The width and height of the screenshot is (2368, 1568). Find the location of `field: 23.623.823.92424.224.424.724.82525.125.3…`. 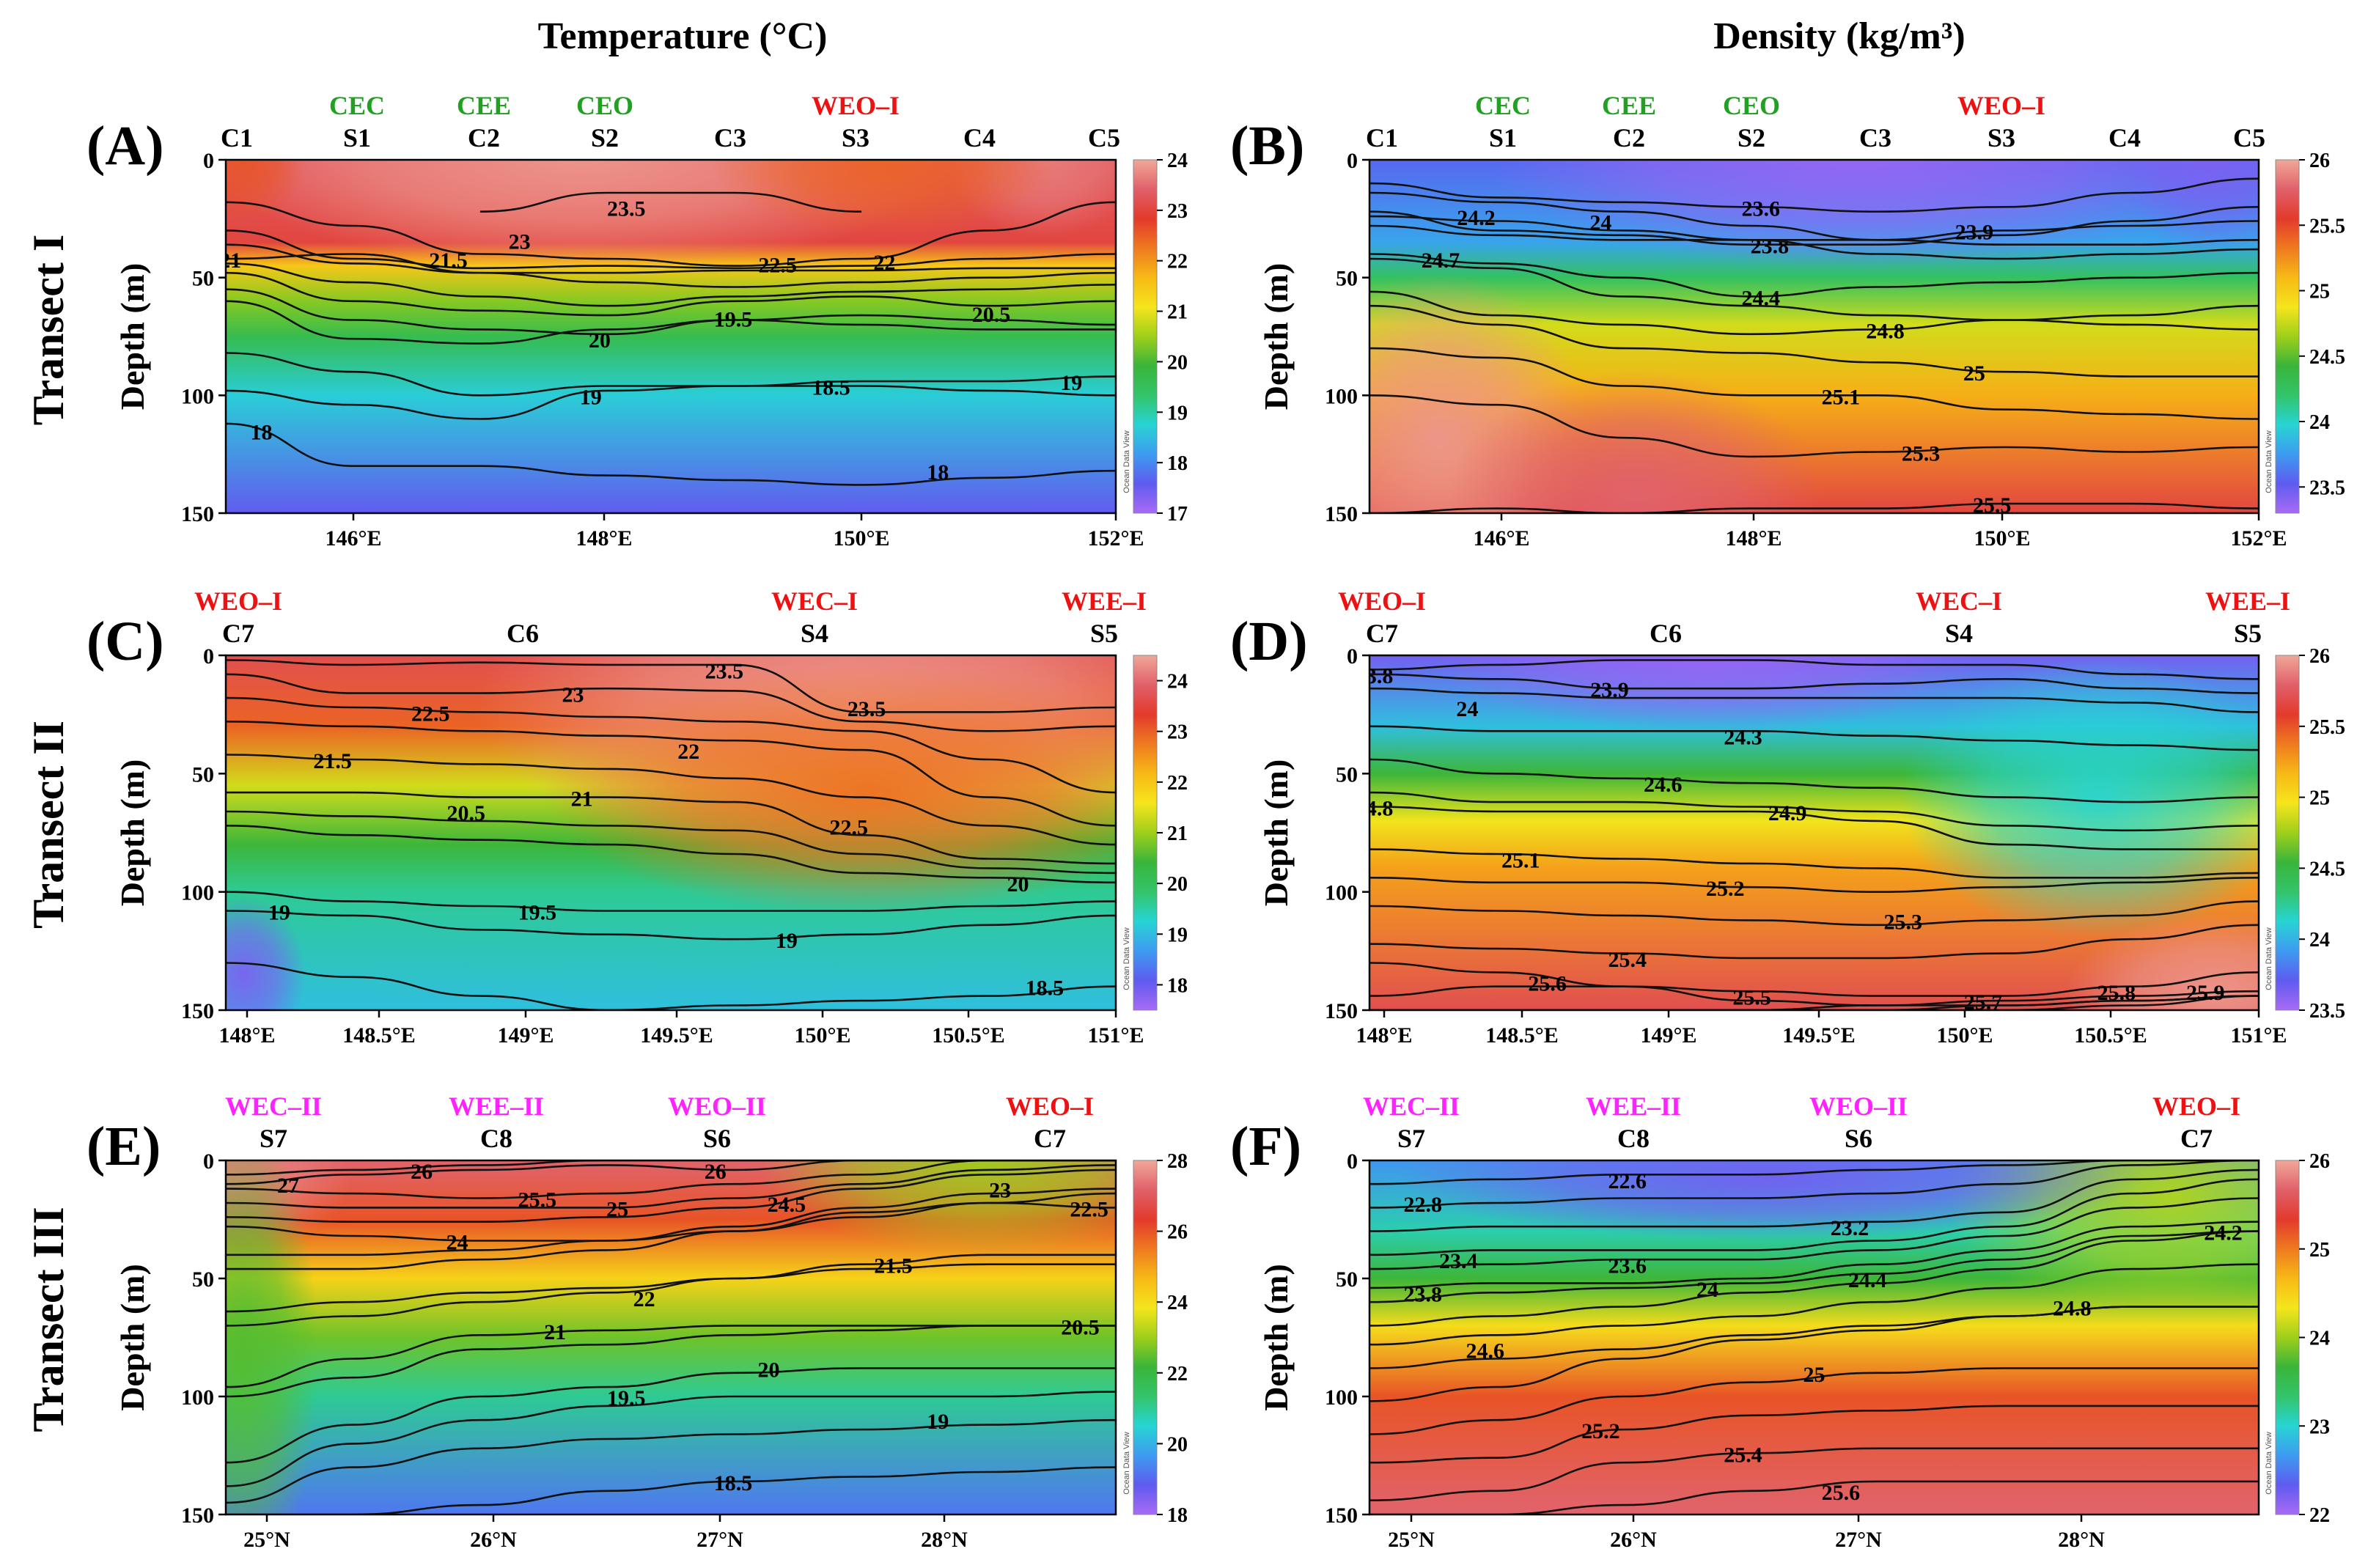

field: 23.623.823.92424.224.424.724.82525.125.3… is located at coordinates (1814, 337).